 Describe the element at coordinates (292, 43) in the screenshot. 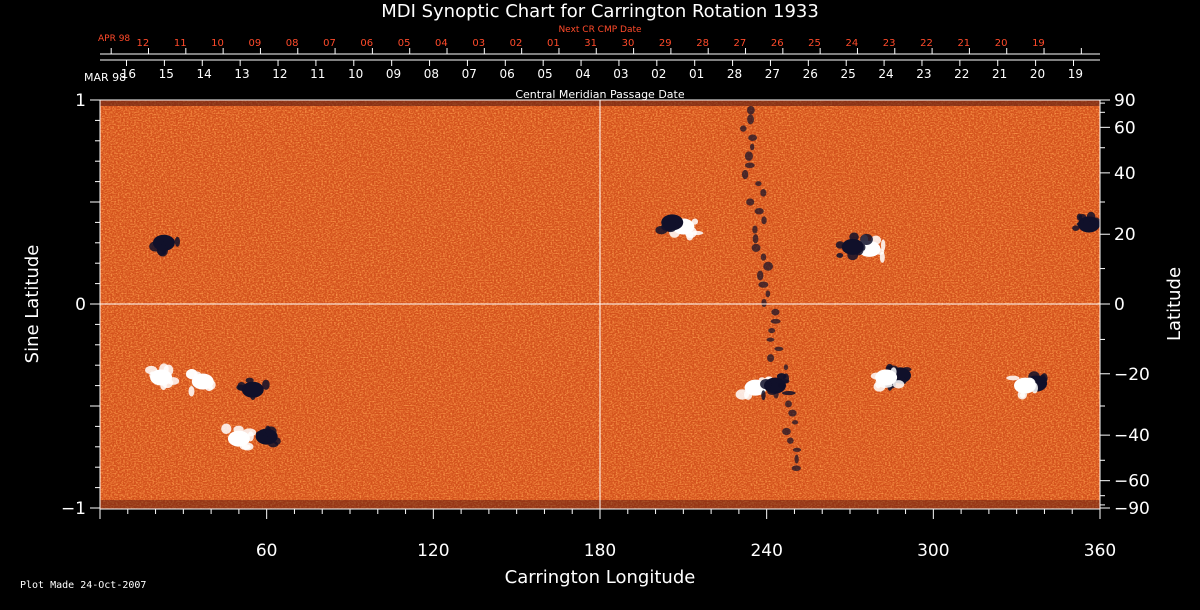

I see `top-tick-label-red: 08` at that location.